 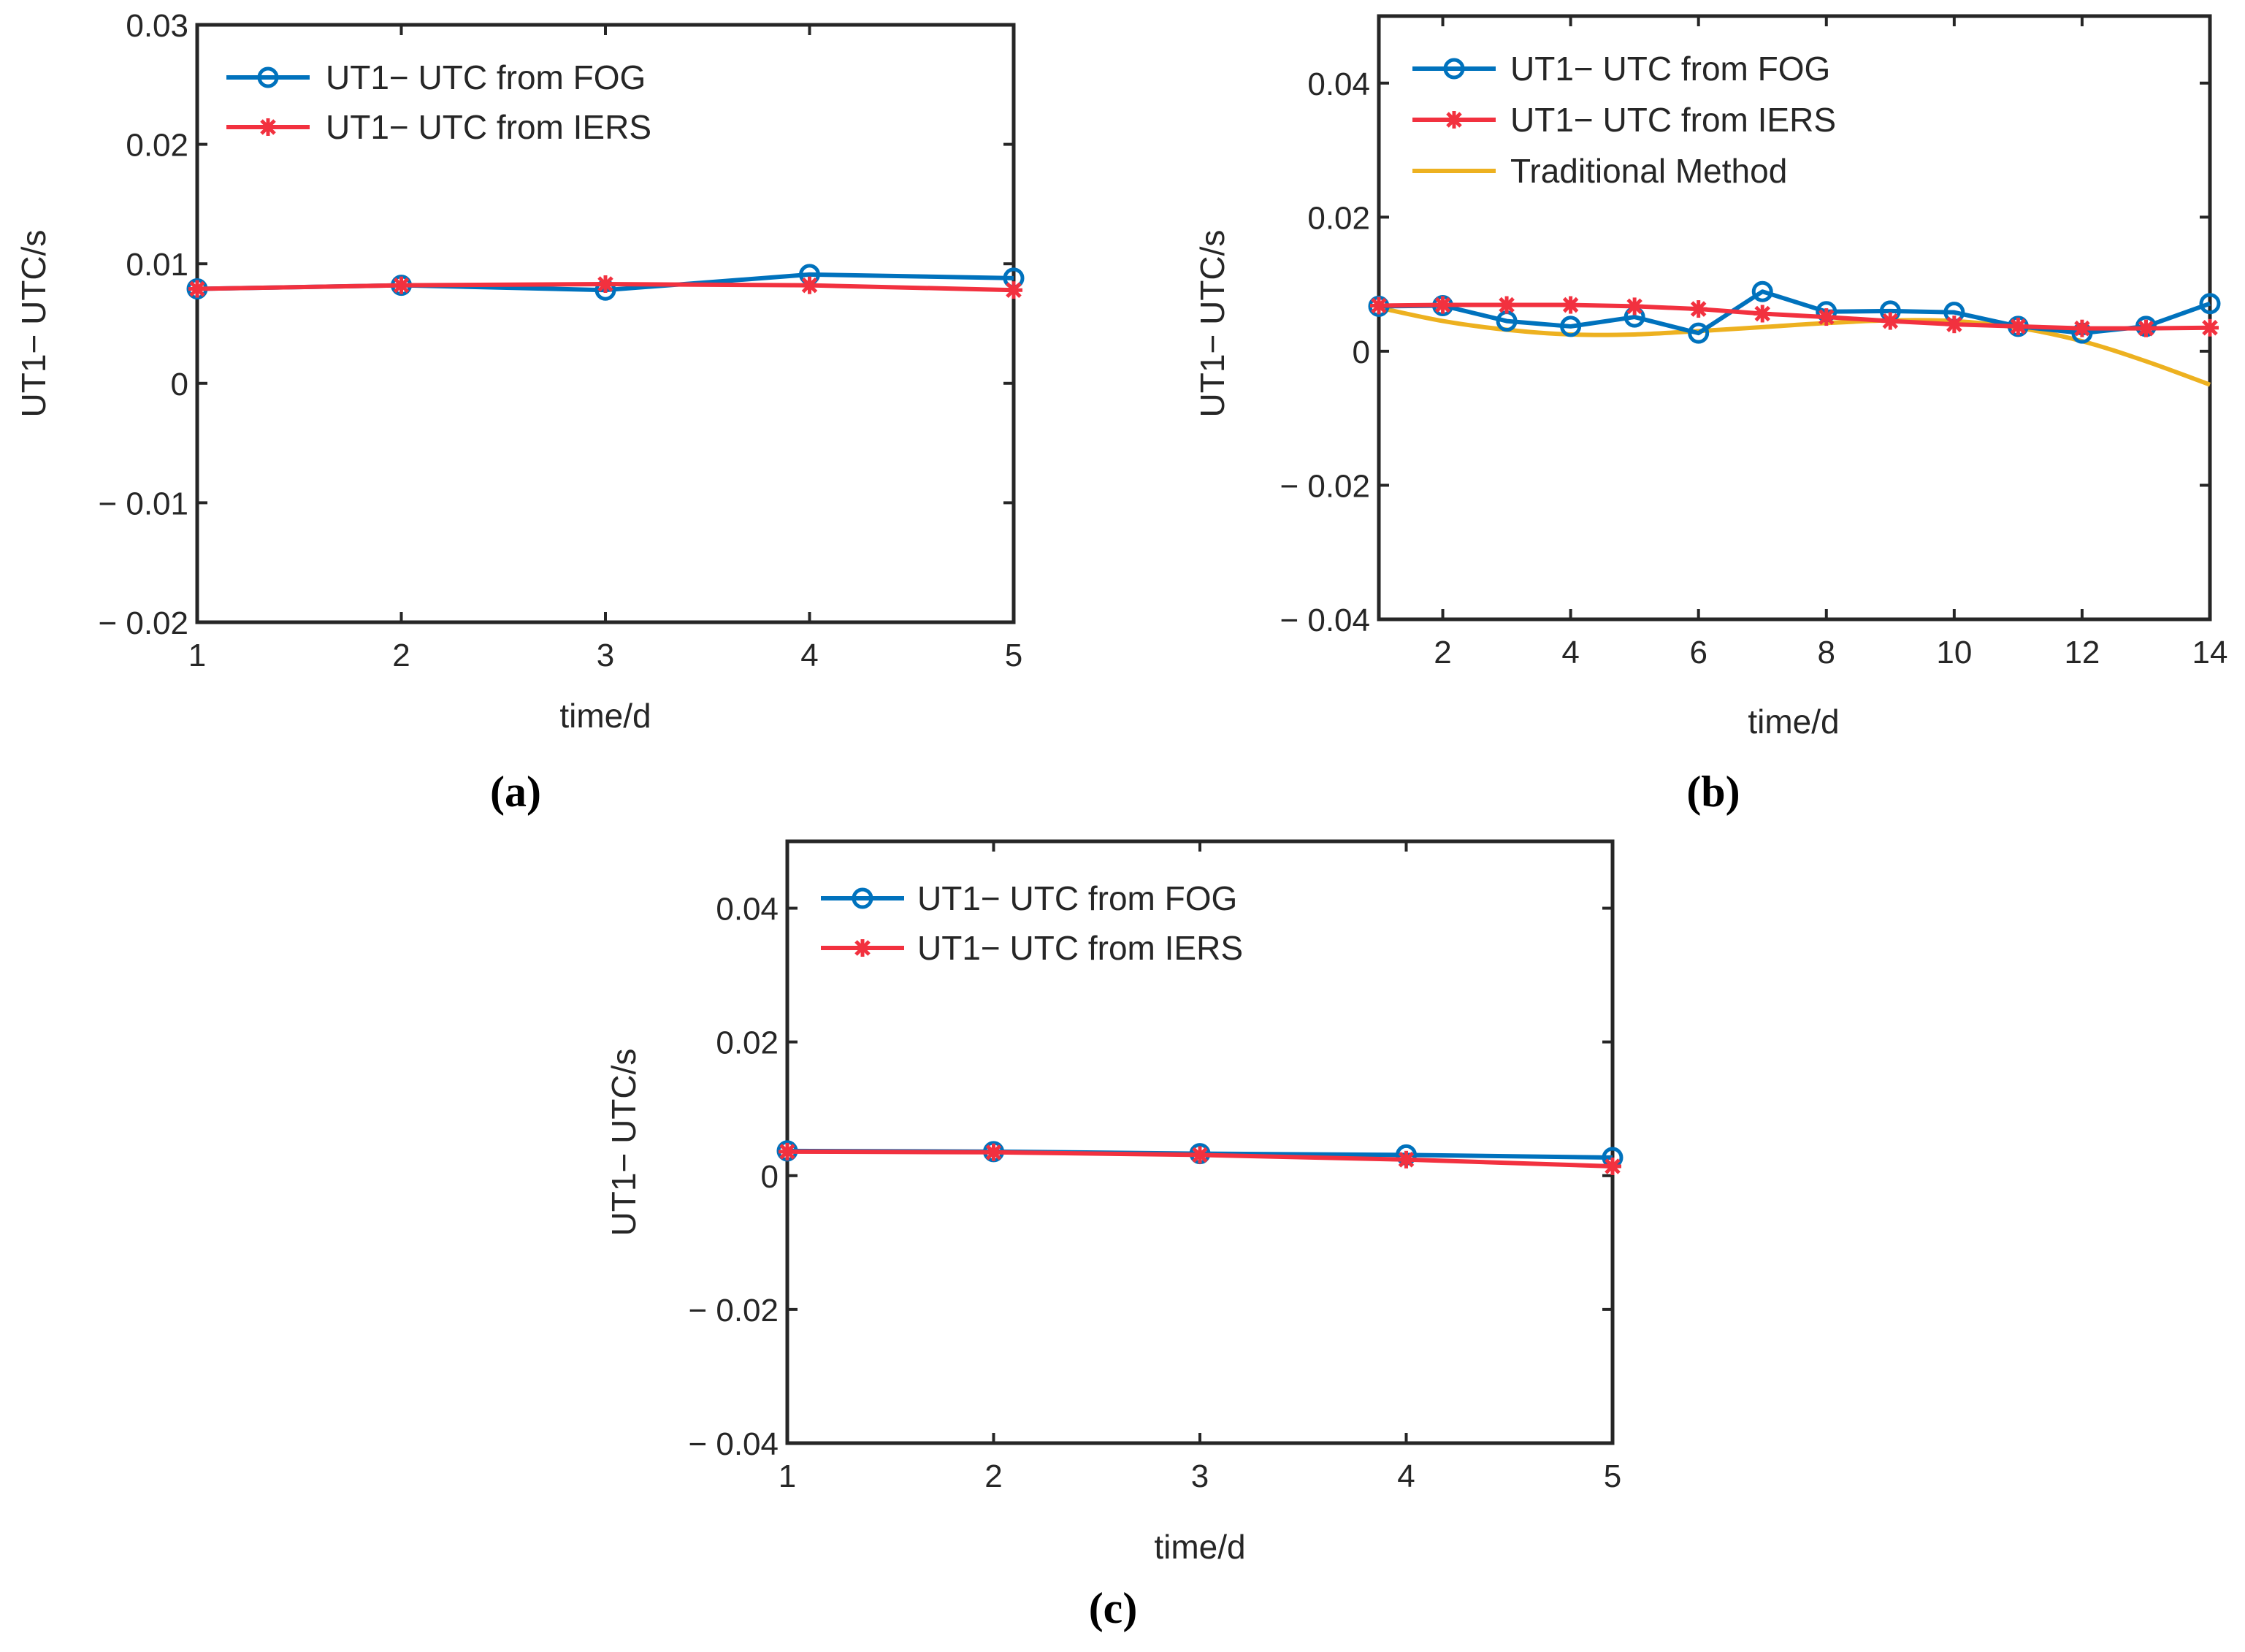 I want to click on panel-label: (b), so click(x=1713, y=792).